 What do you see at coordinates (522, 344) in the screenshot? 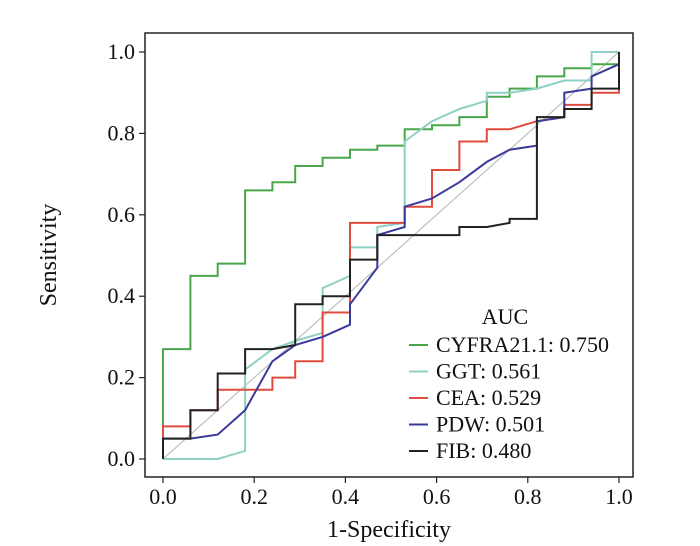
I see `legend-label: CYFRA21.1: 0.750` at bounding box center [522, 344].